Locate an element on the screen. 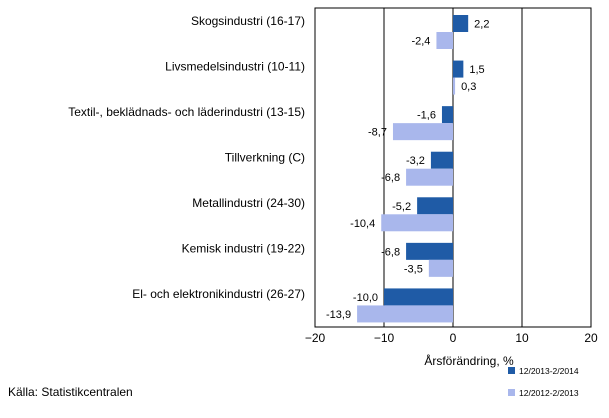 This screenshot has height=418, width=609. x-tick-label: −10 is located at coordinates (384, 338).